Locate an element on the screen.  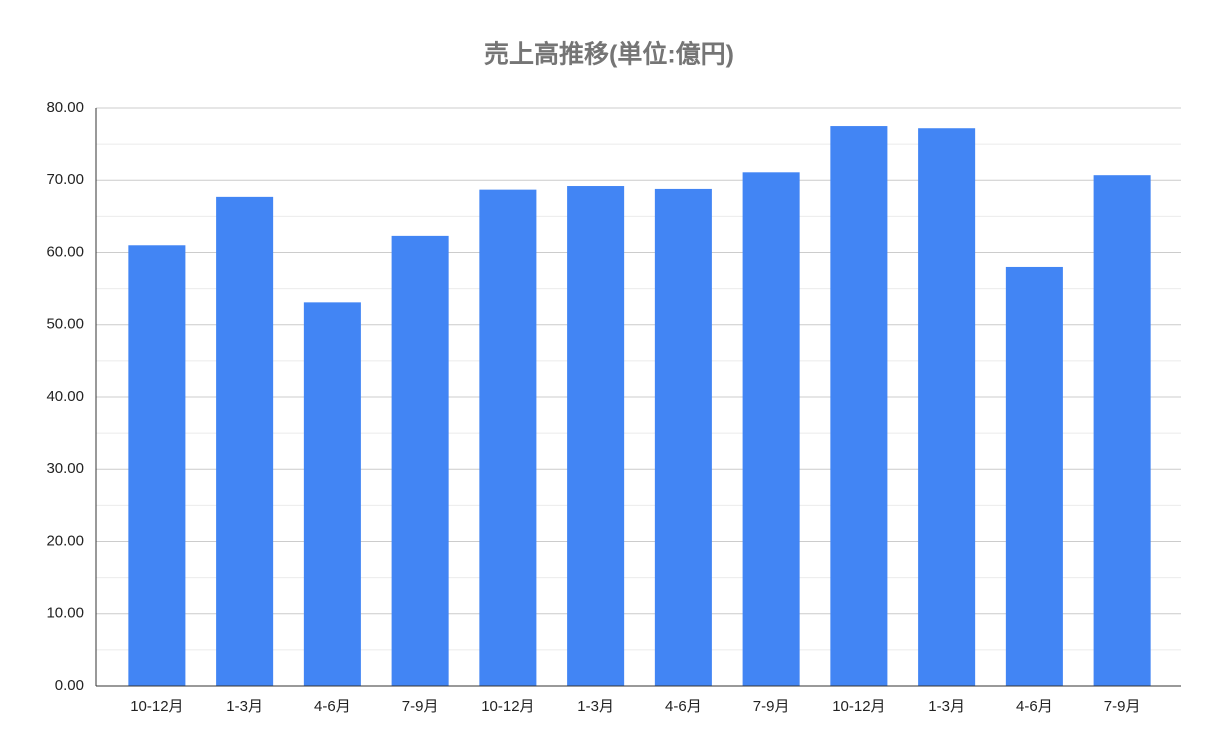
y-tick-label: 40.00 is located at coordinates (65, 396).